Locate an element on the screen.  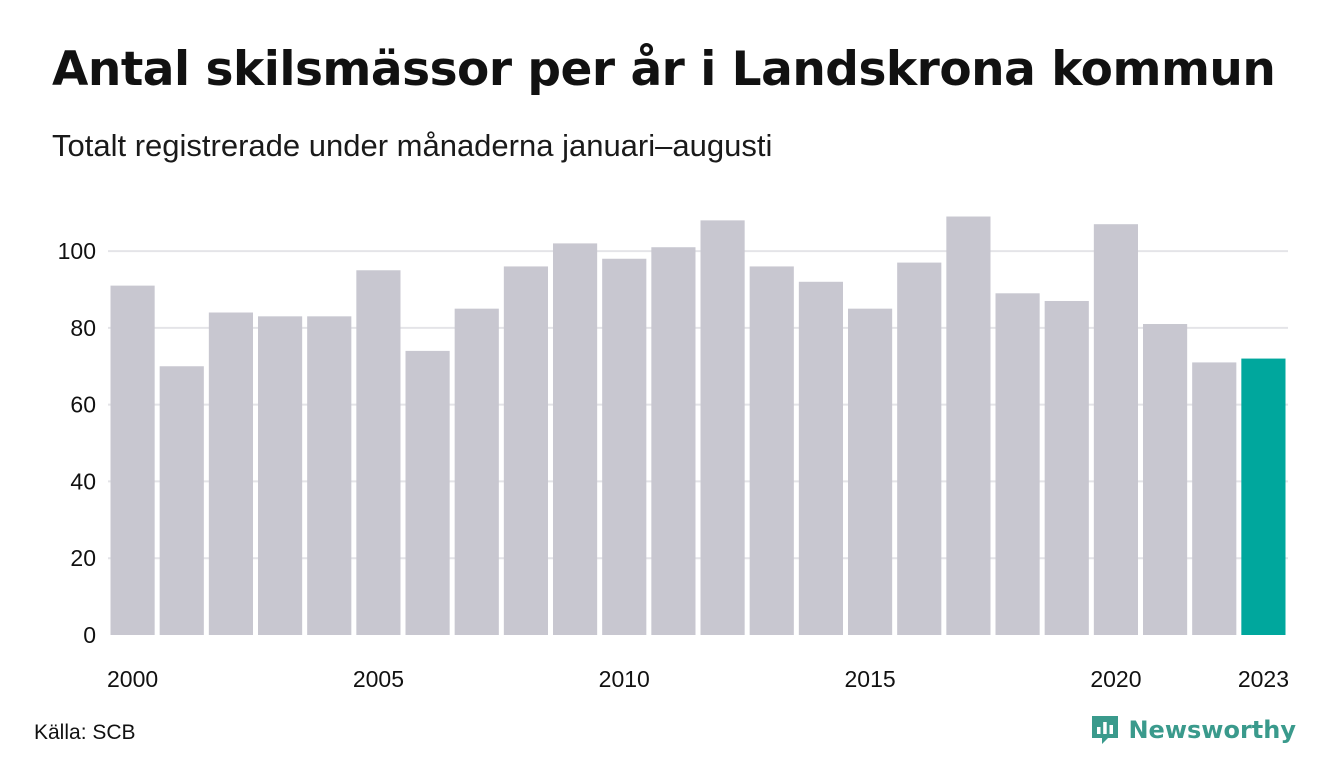
bar-2017 is located at coordinates (968, 425).